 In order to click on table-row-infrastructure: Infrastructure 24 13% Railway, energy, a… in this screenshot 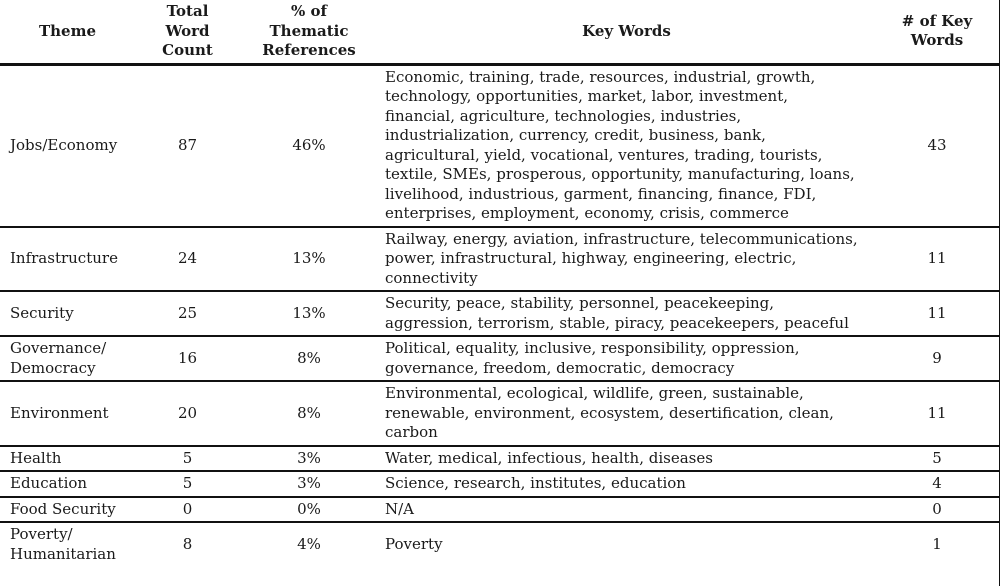, I will do `click(500, 258)`.